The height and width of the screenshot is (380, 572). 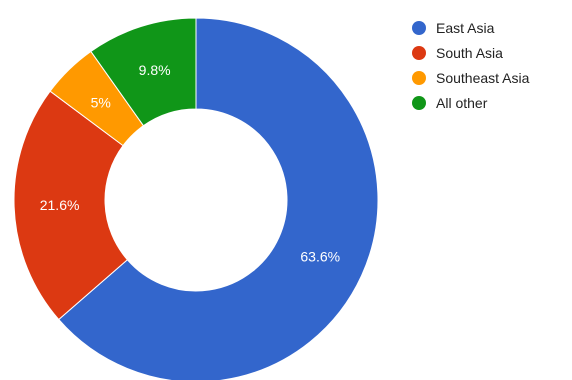 What do you see at coordinates (155, 70) in the screenshot?
I see `slice-label-all-other: 9.8%` at bounding box center [155, 70].